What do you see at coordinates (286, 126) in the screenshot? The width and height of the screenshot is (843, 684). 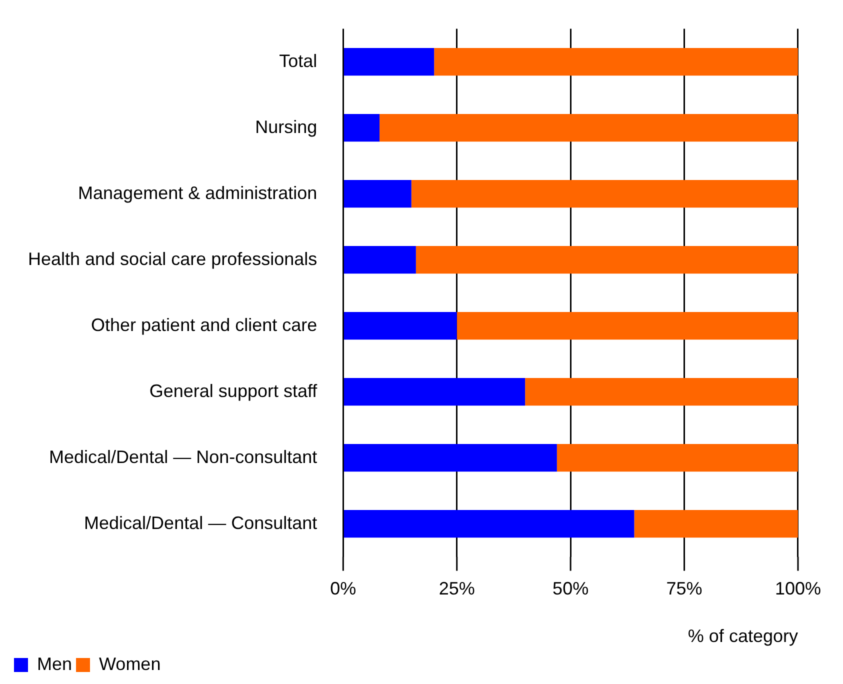 I see `y-tick-label: Nursing` at bounding box center [286, 126].